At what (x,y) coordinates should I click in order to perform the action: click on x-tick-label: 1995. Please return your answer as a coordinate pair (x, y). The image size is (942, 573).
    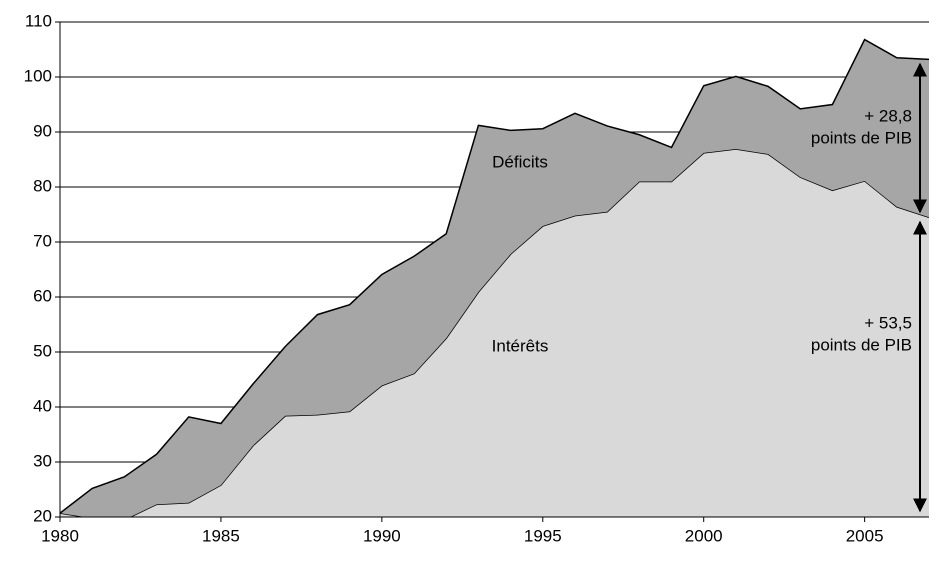
    Looking at the image, I should click on (543, 535).